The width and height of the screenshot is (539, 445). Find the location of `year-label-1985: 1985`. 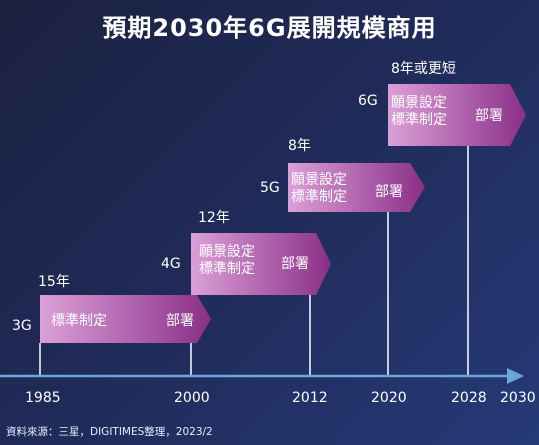

year-label-1985: 1985 is located at coordinates (43, 398).